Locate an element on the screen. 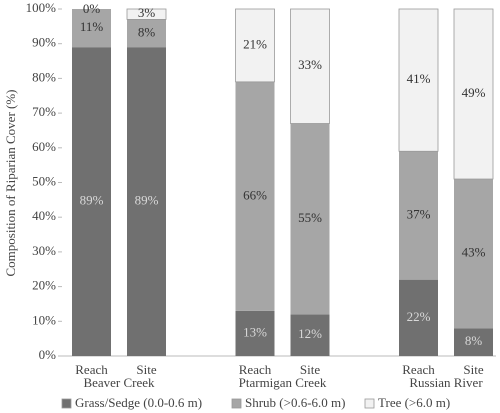  legend-label: Grass/Sedge (0.0-0.6 m) is located at coordinates (138, 402).